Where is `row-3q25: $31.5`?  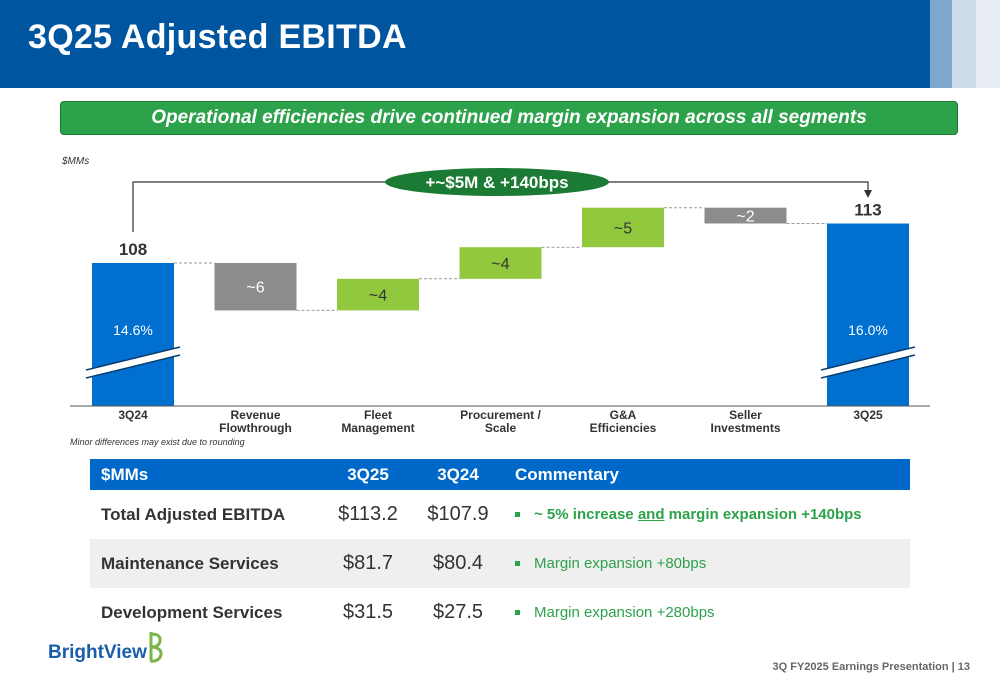
row-3q25: $31.5 is located at coordinates (368, 612).